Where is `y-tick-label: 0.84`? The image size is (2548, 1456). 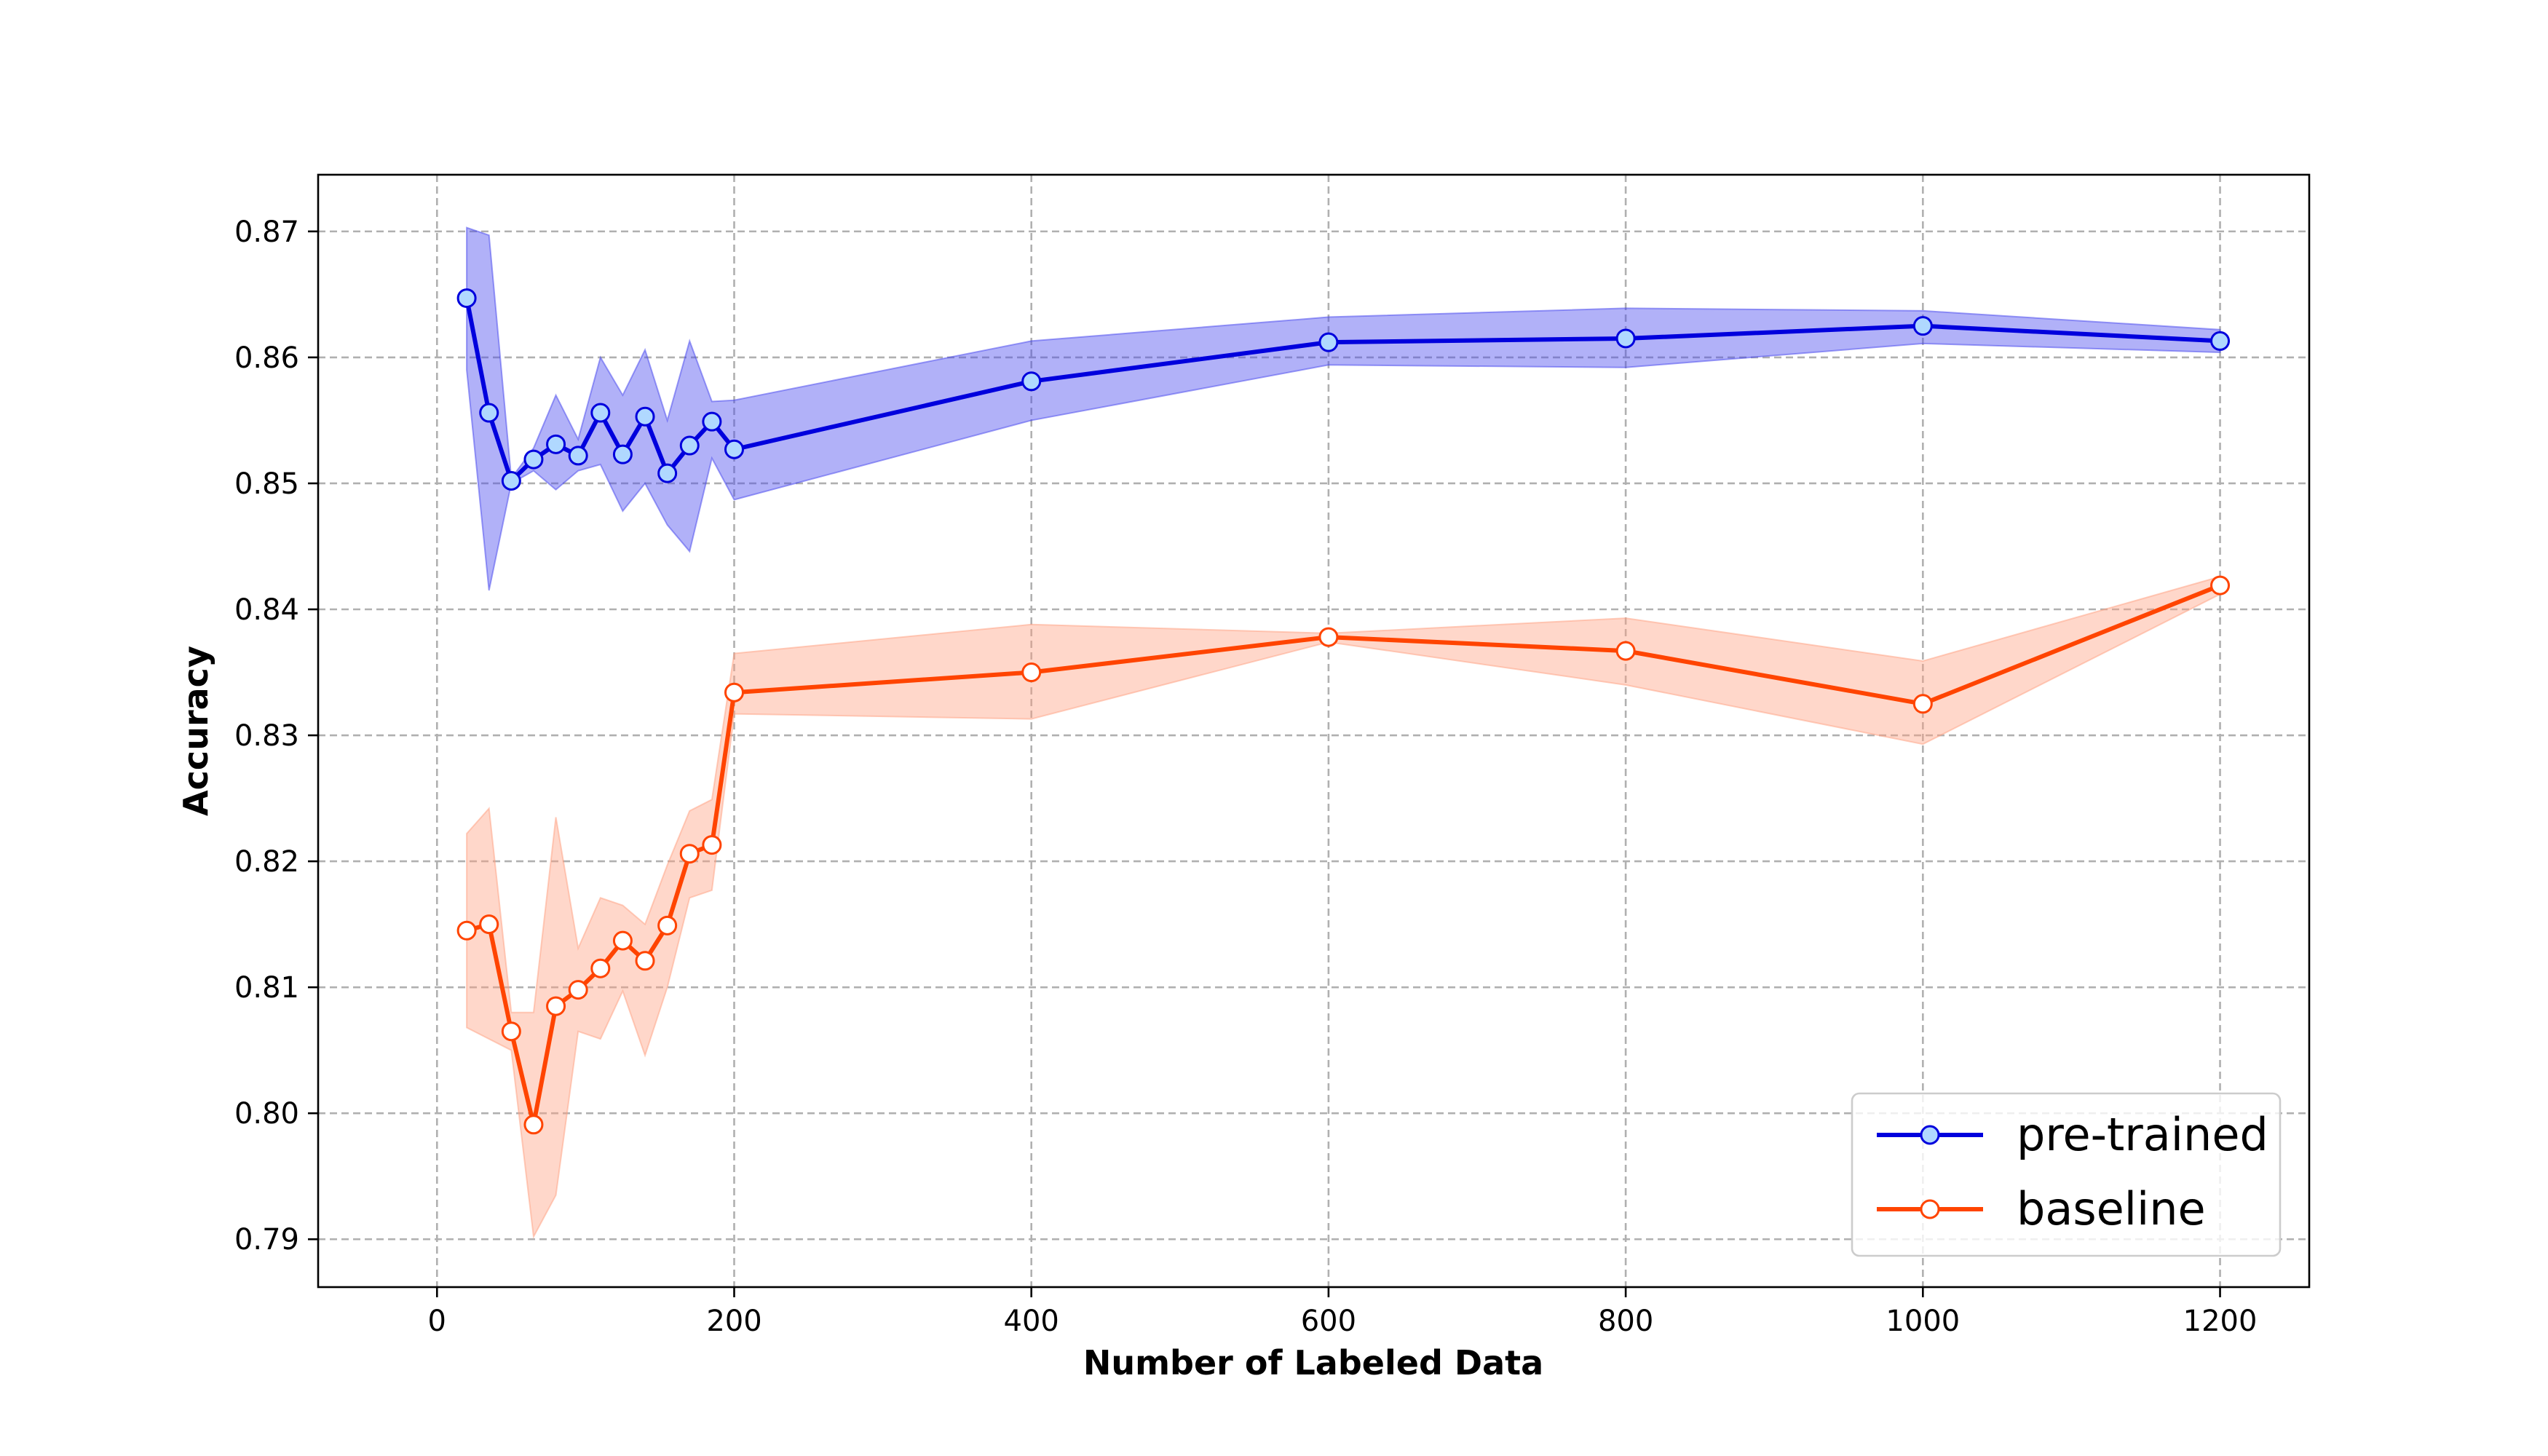 y-tick-label: 0.84 is located at coordinates (266, 610).